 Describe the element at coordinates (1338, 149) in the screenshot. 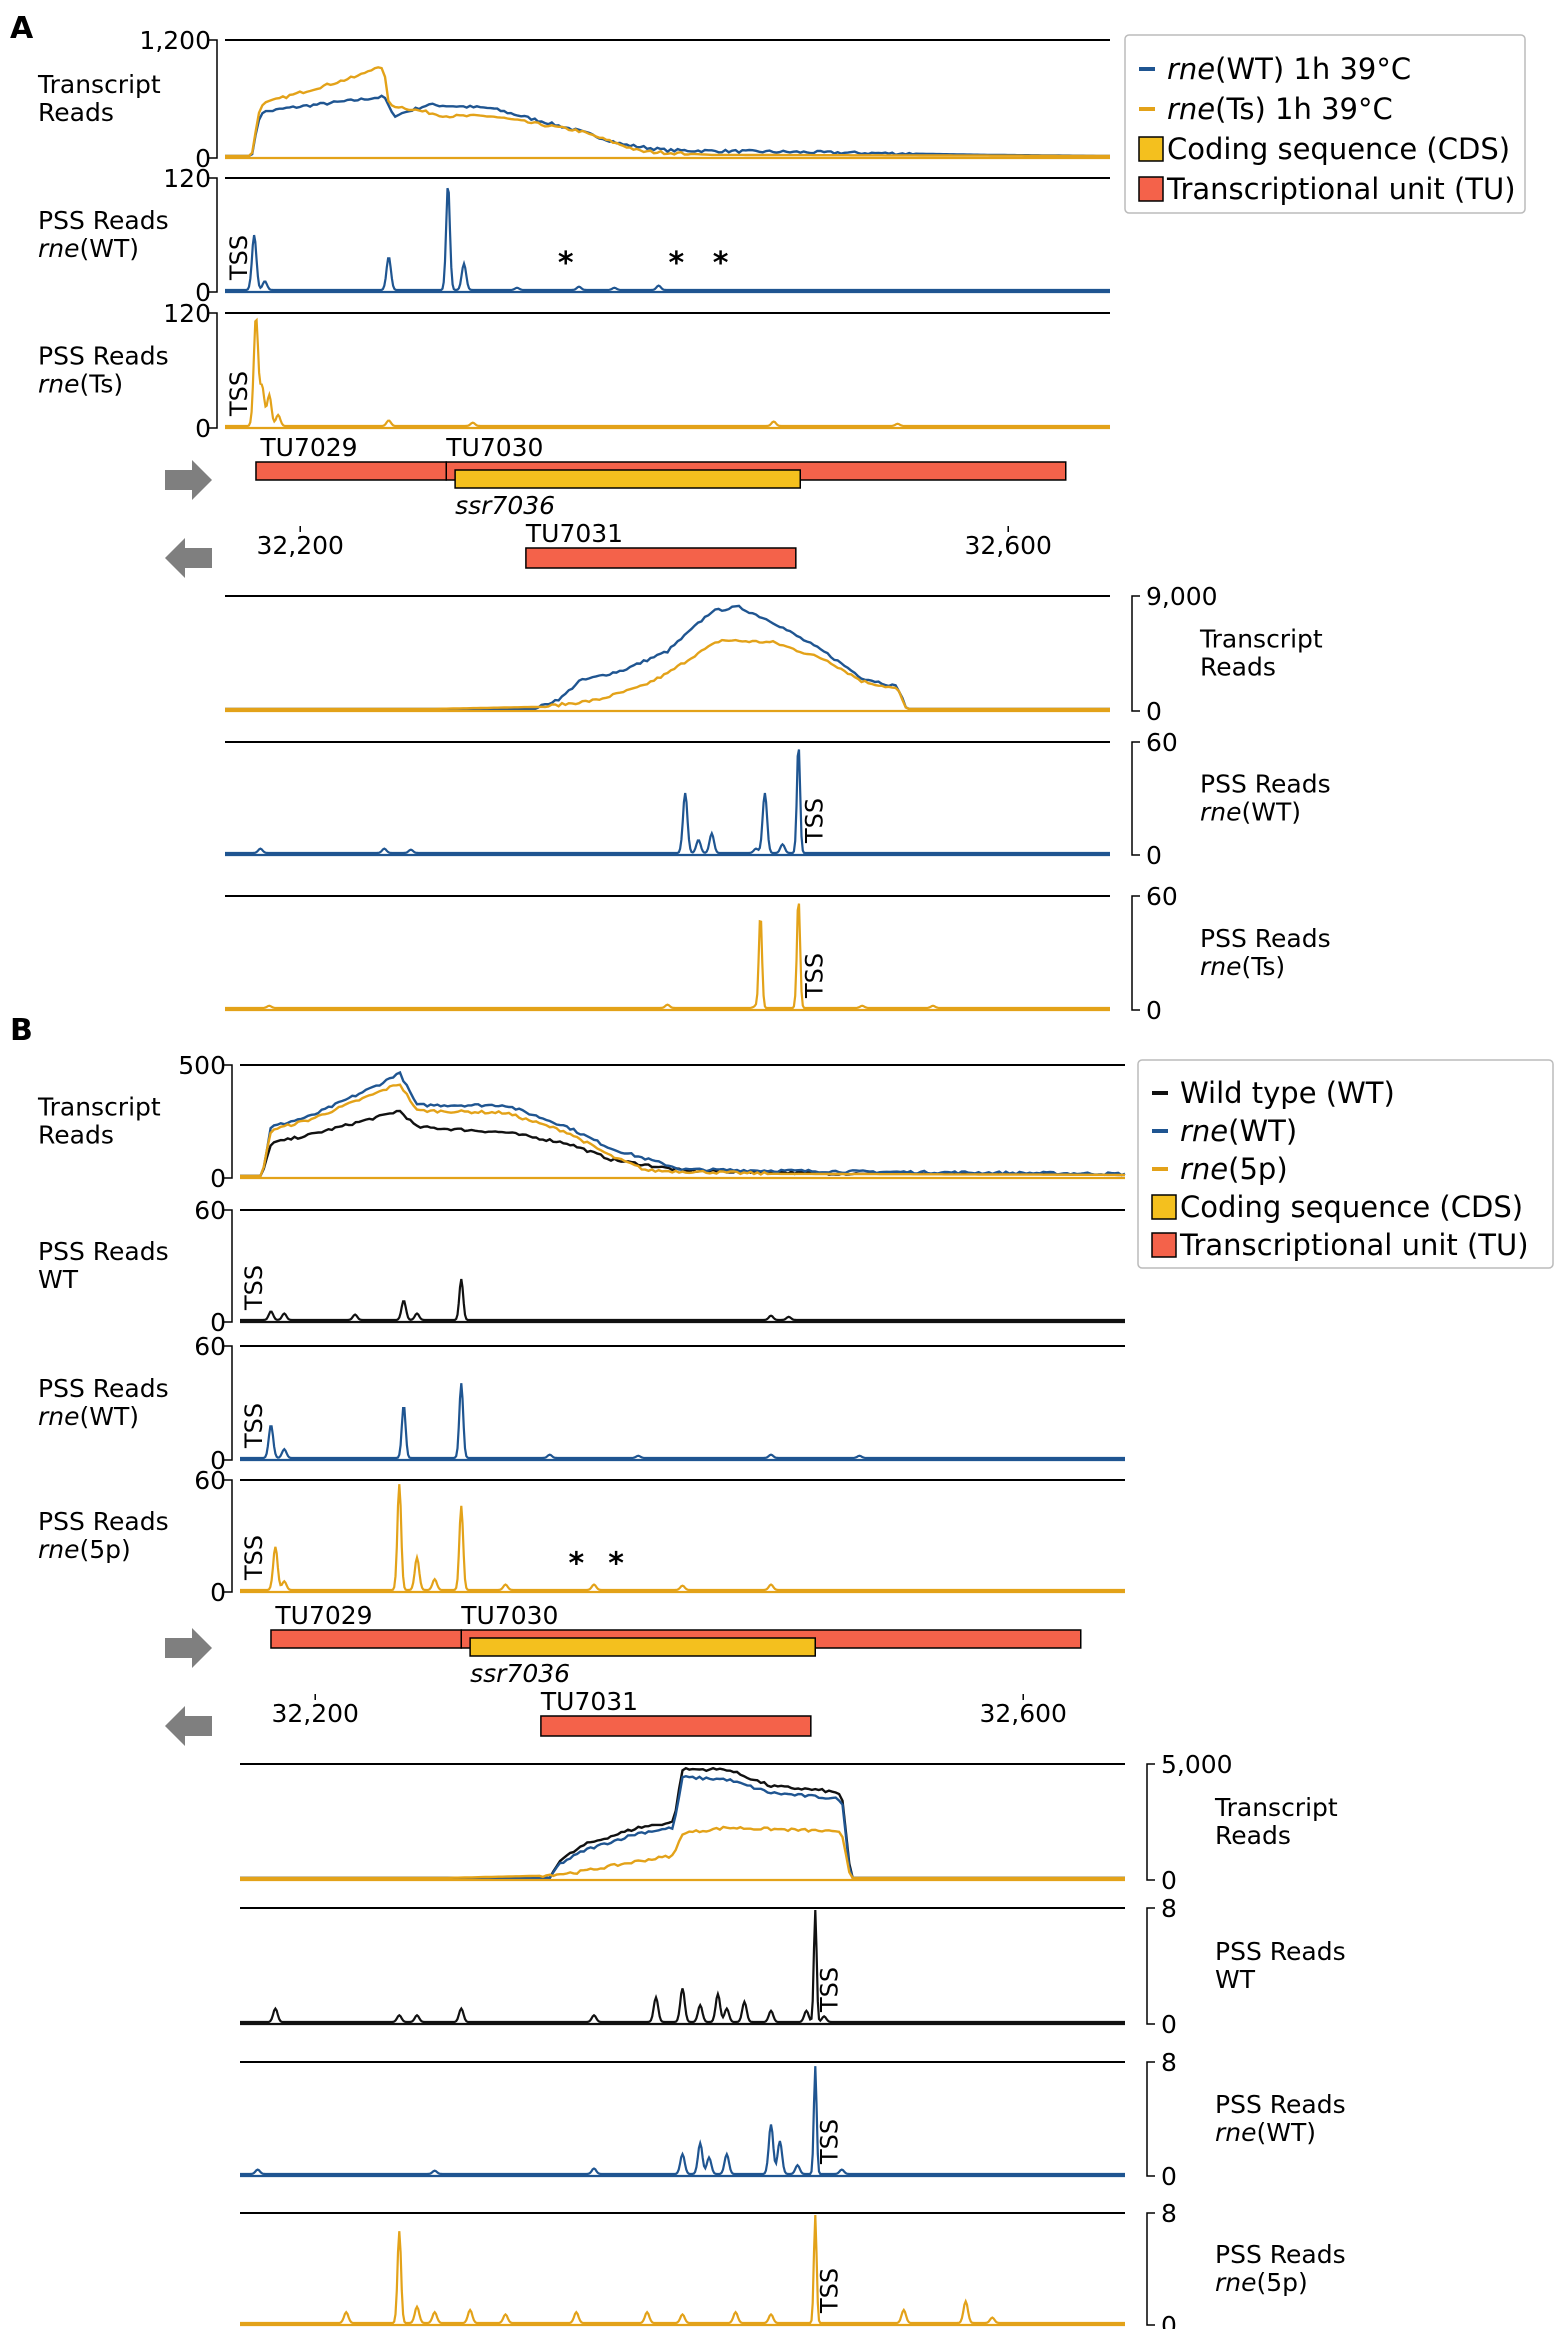

I see `legend-entry: Coding sequence (CDS)` at that location.